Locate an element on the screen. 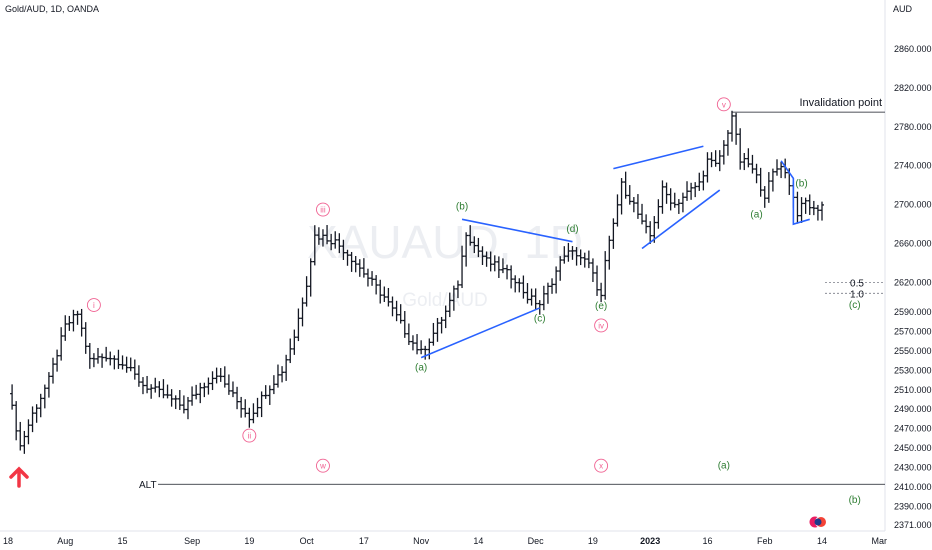 Image resolution: width=932 pixels, height=550 pixels. roman-wave-label: ii is located at coordinates (250, 436).